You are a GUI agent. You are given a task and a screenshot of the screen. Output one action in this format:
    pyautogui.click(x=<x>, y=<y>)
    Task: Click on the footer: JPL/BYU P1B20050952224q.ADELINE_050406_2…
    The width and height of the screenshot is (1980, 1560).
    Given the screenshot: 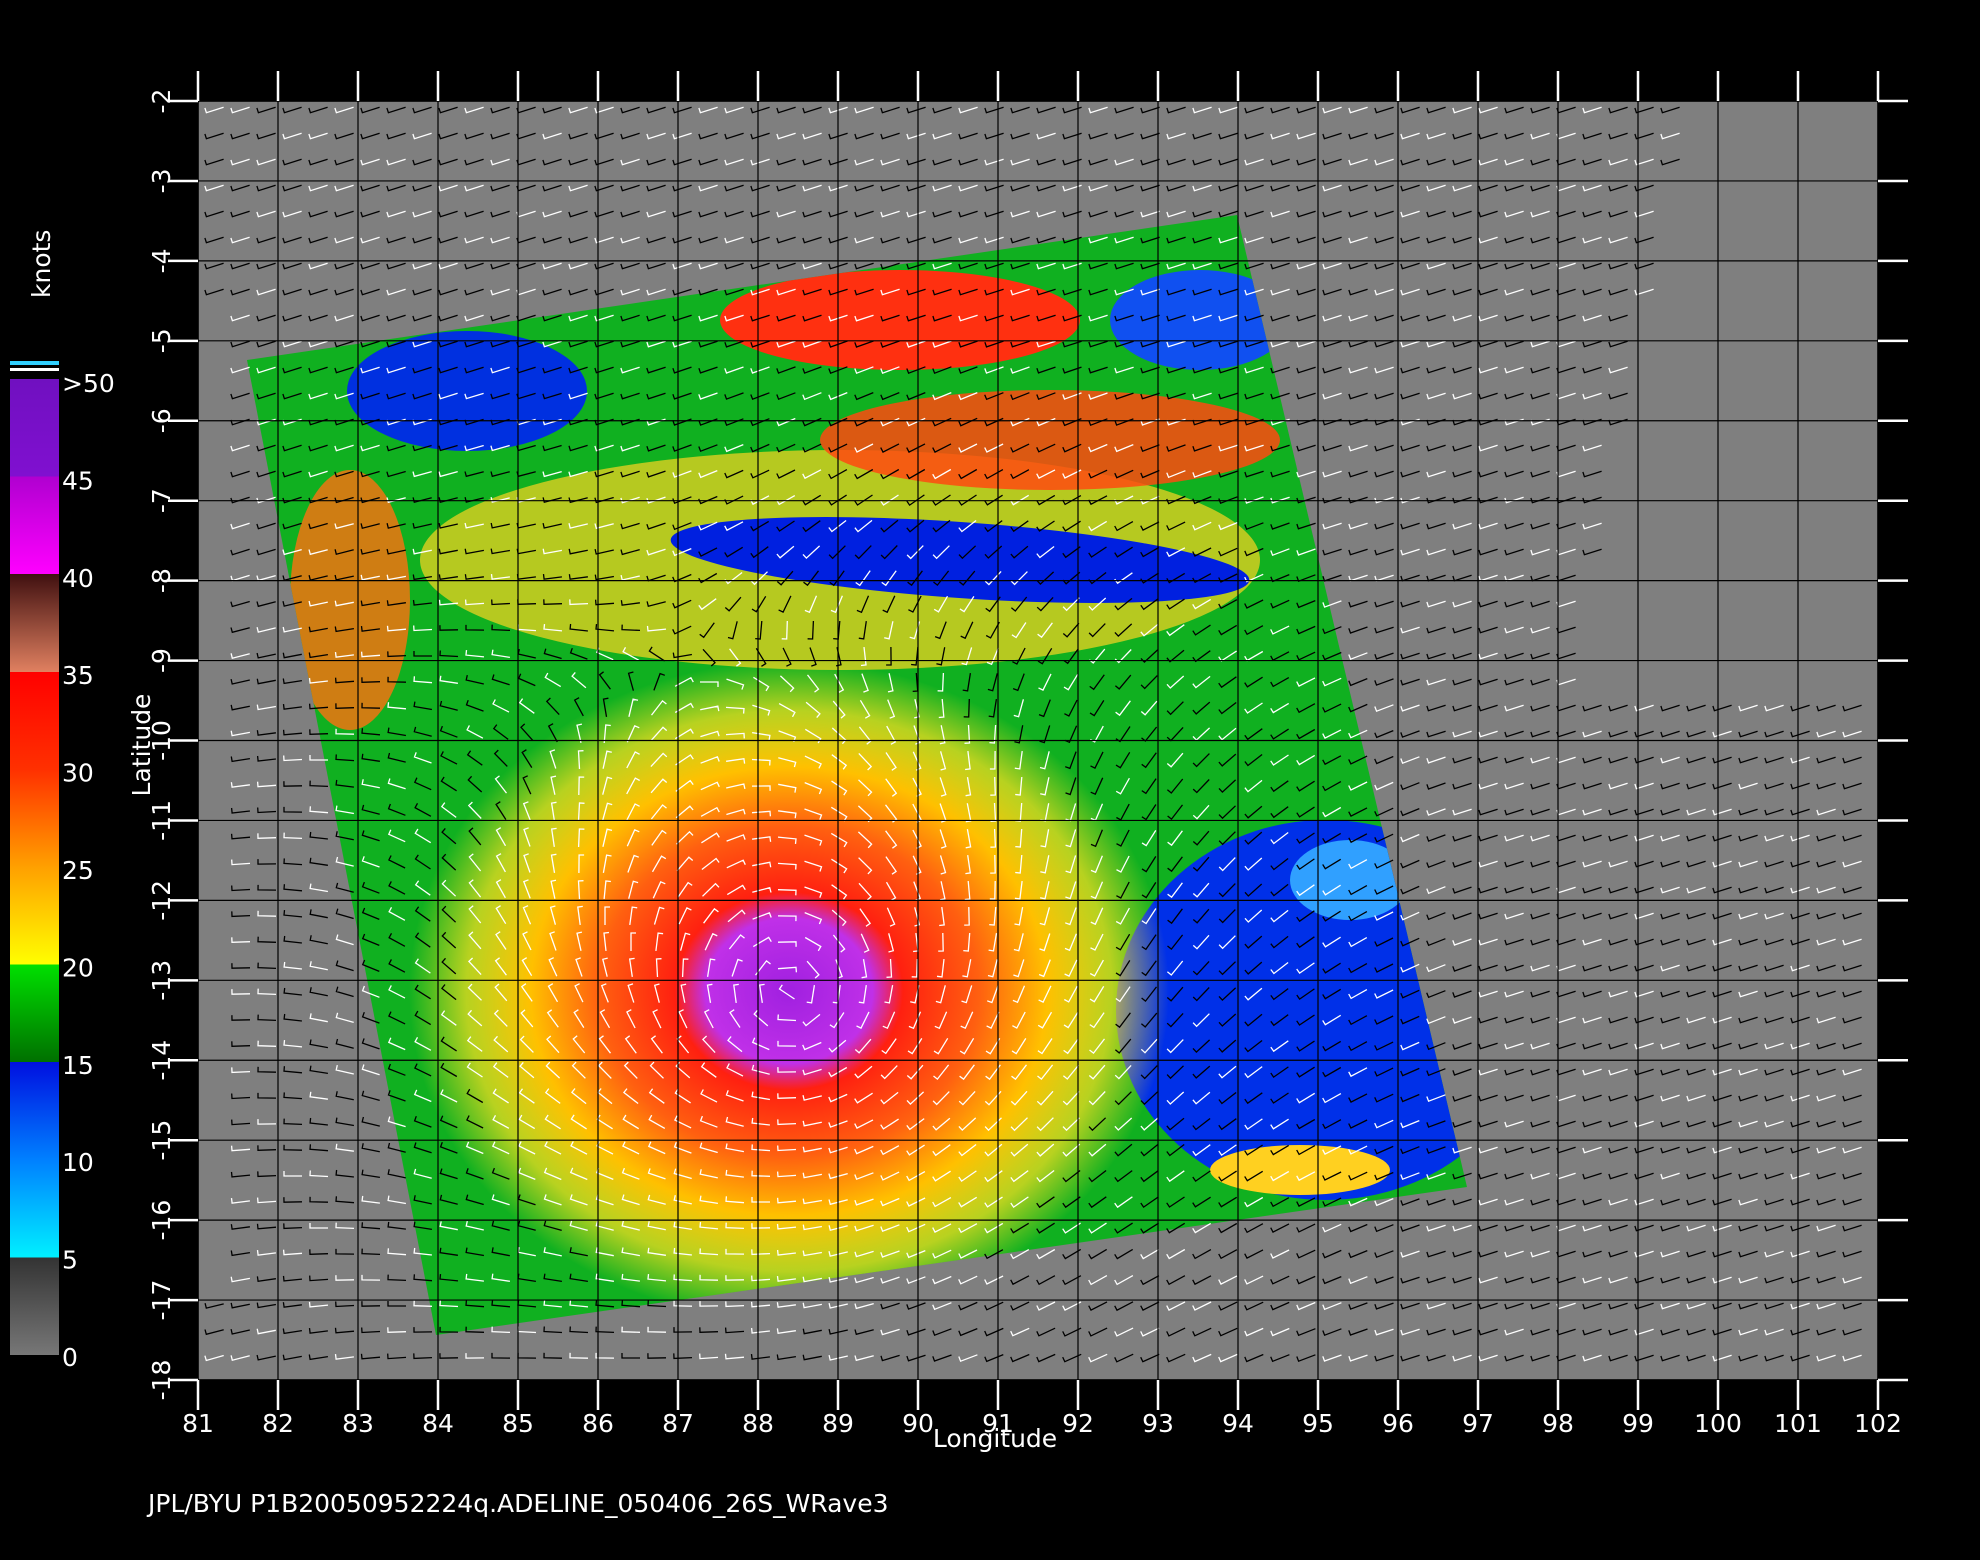 What is the action you would take?
    pyautogui.click(x=517, y=1503)
    